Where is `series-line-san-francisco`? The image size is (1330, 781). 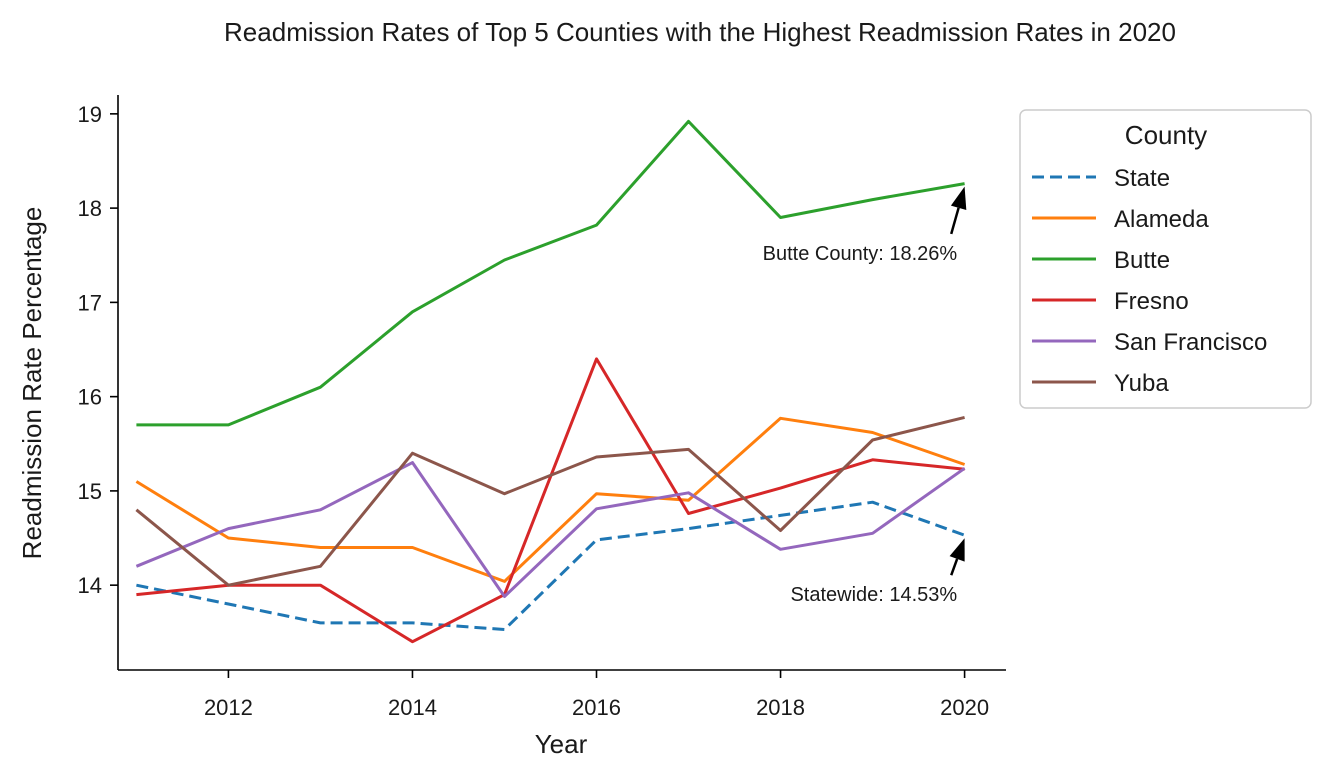 series-line-san-francisco is located at coordinates (550, 529).